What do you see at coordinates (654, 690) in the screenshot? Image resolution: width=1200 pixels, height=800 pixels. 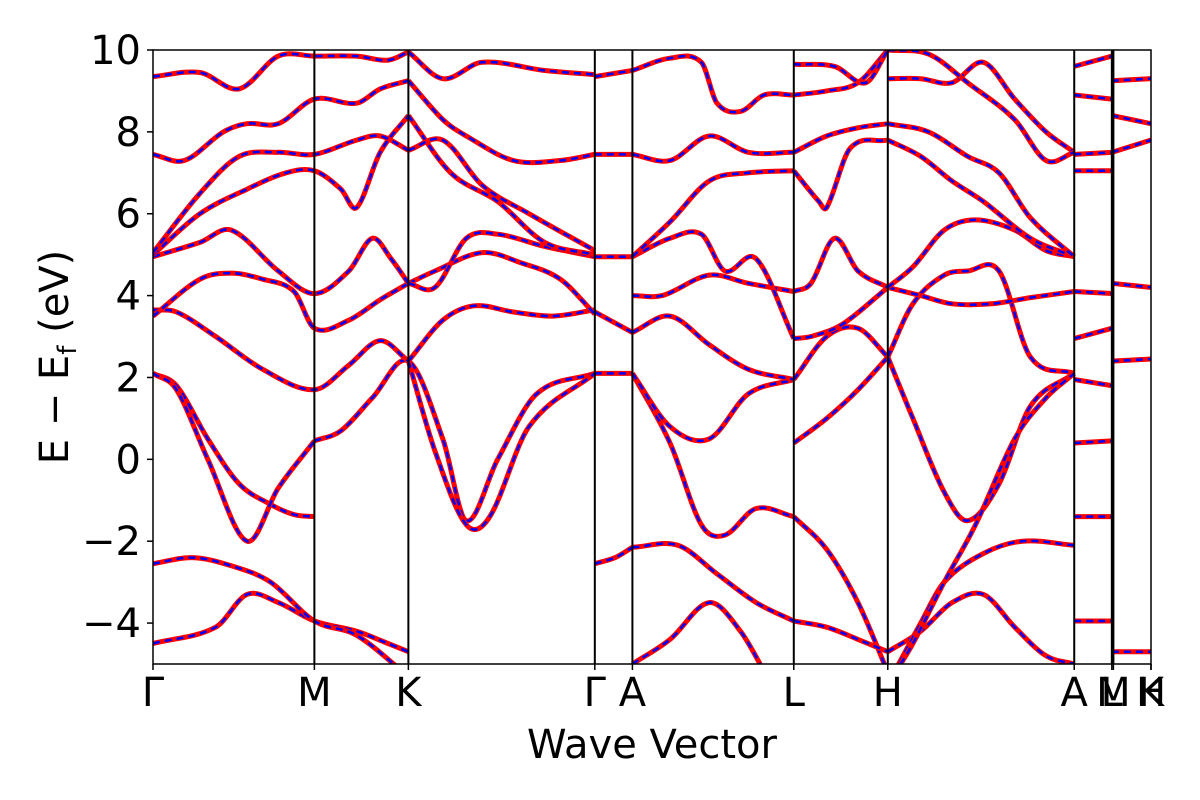 I see `x-axis: Γ M K Γ A L H A LM HK` at bounding box center [654, 690].